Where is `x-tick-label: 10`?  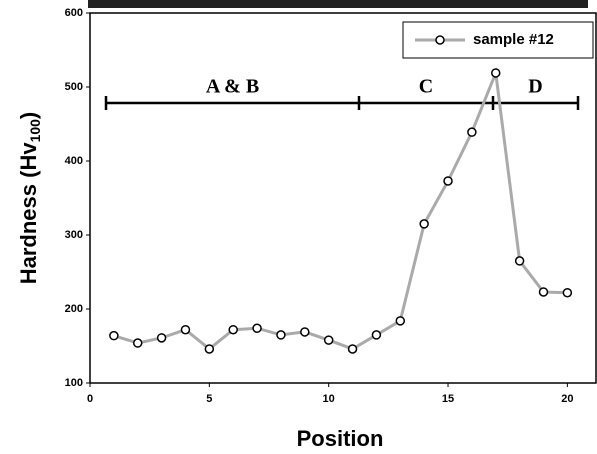 x-tick-label: 10 is located at coordinates (329, 399).